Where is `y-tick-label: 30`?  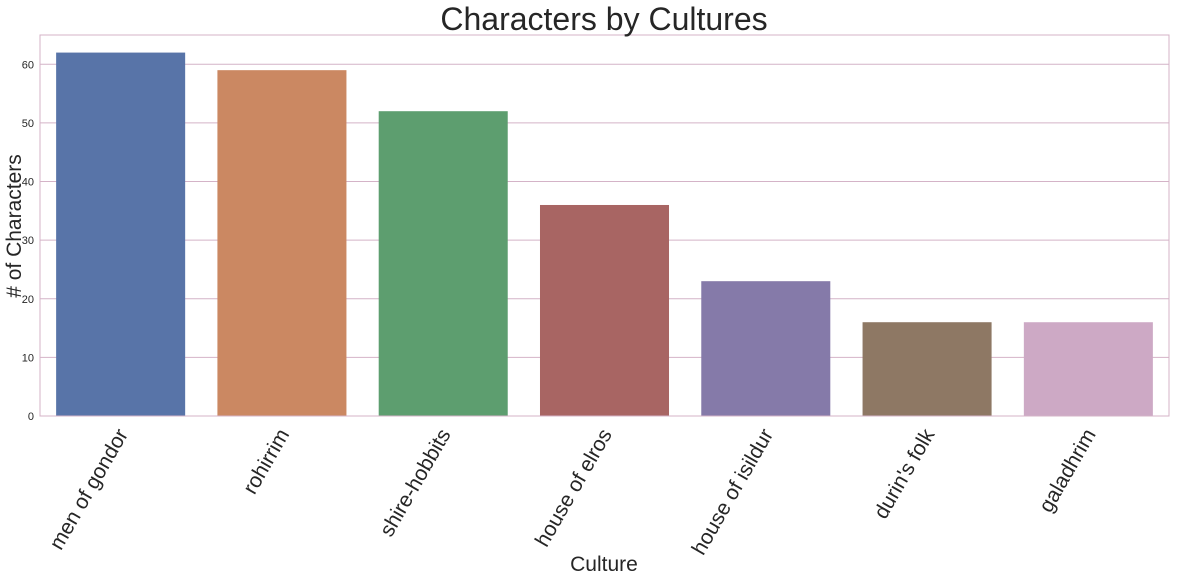
y-tick-label: 30 is located at coordinates (28, 241).